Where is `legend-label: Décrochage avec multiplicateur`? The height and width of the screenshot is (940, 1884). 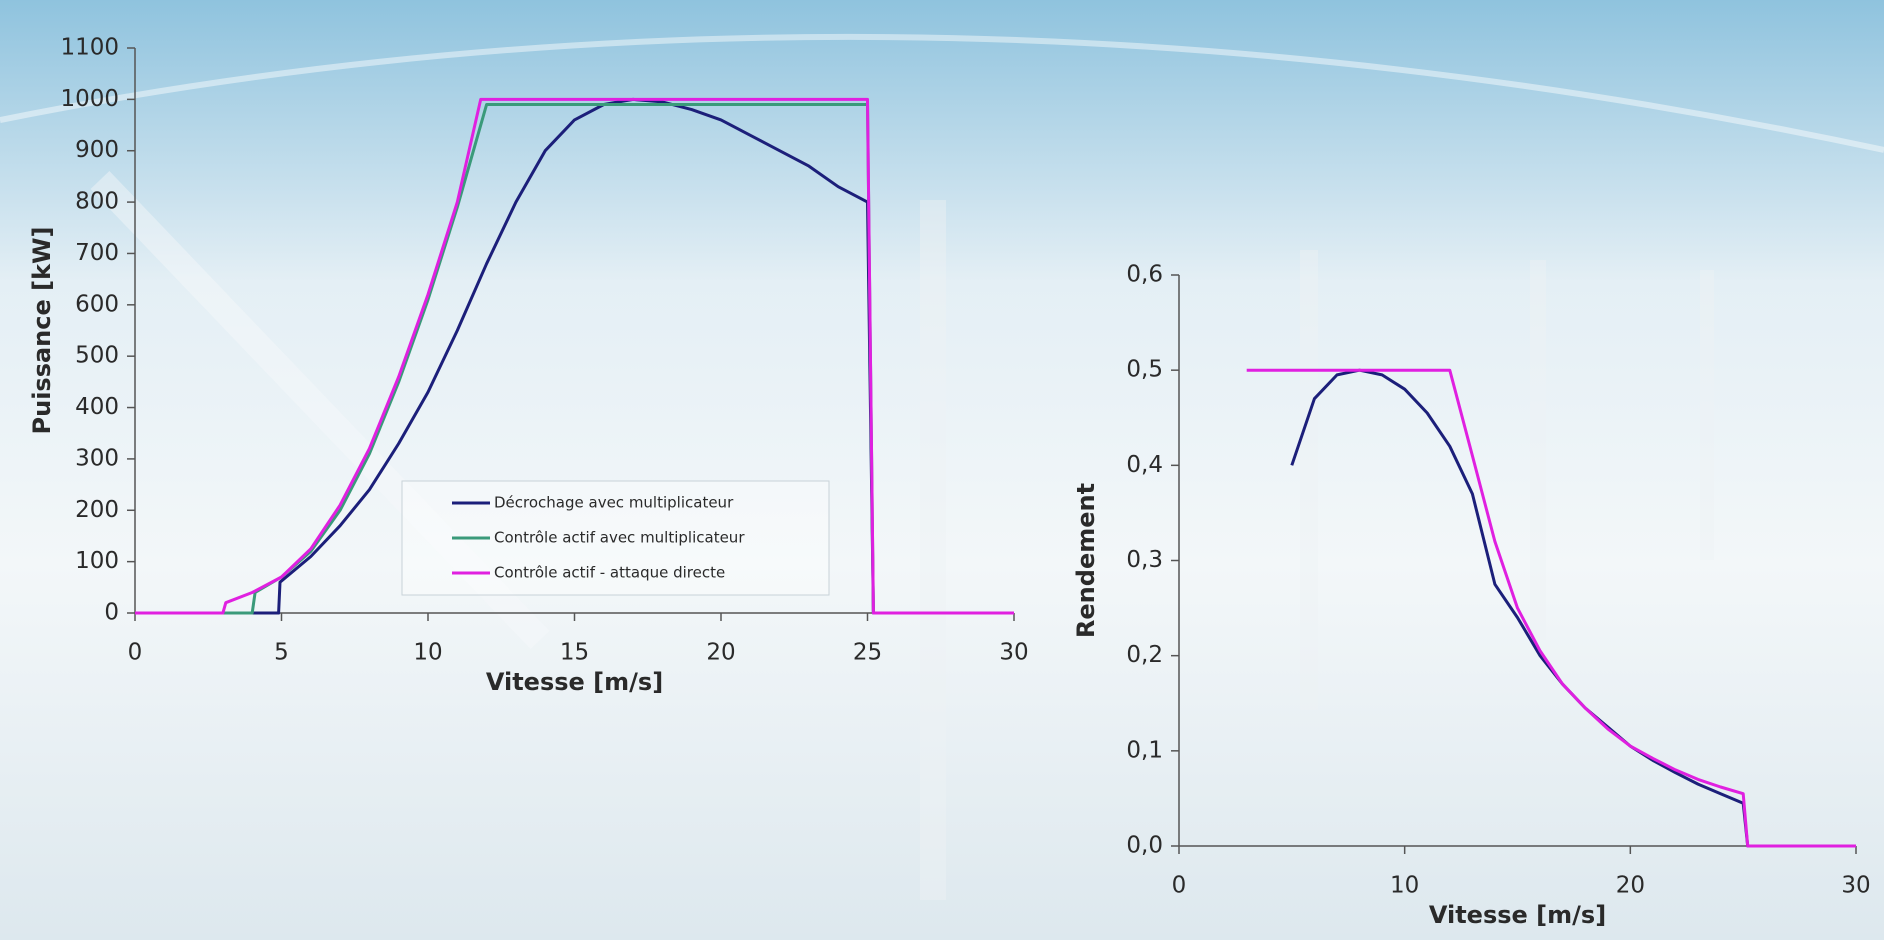
legend-label: Décrochage avec multiplicateur is located at coordinates (614, 503).